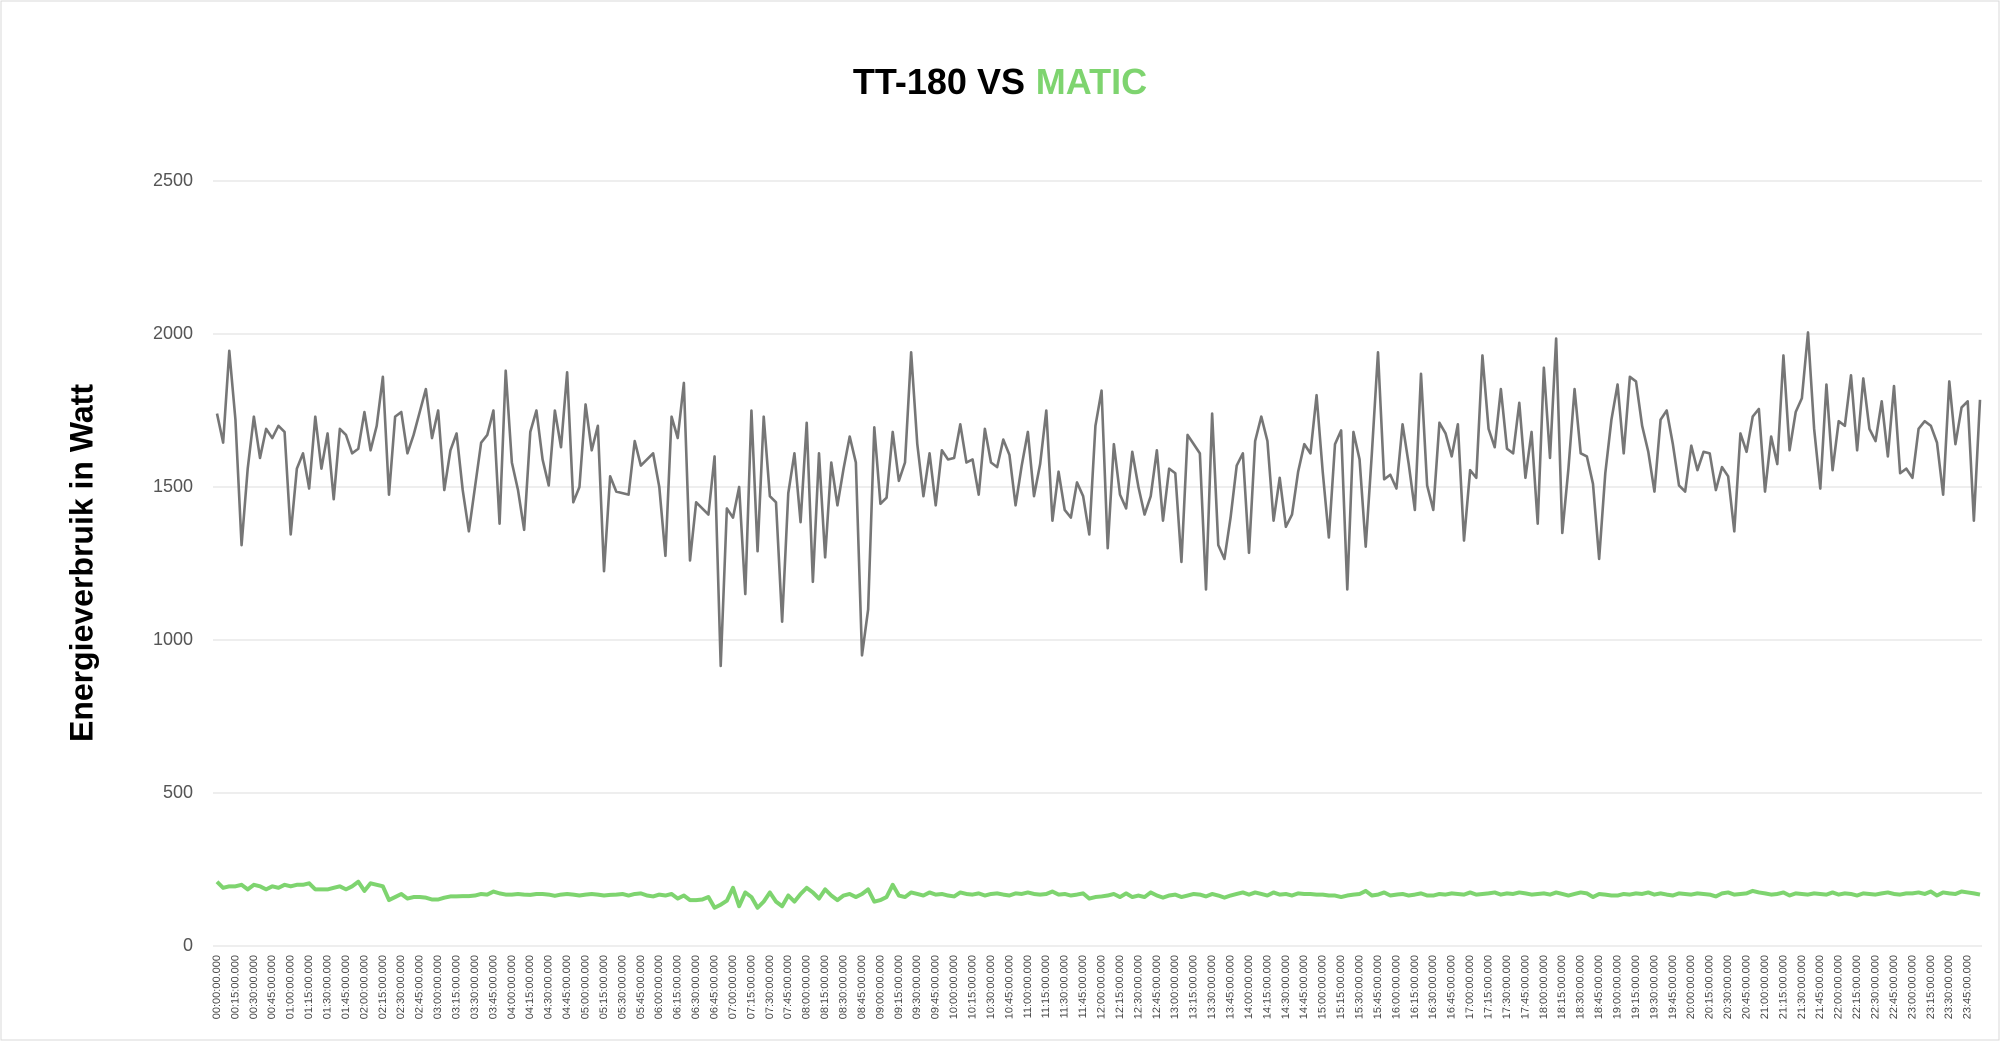  Describe the element at coordinates (1875, 987) in the screenshot. I see `x-tick-label: 22:30:00.000` at that location.